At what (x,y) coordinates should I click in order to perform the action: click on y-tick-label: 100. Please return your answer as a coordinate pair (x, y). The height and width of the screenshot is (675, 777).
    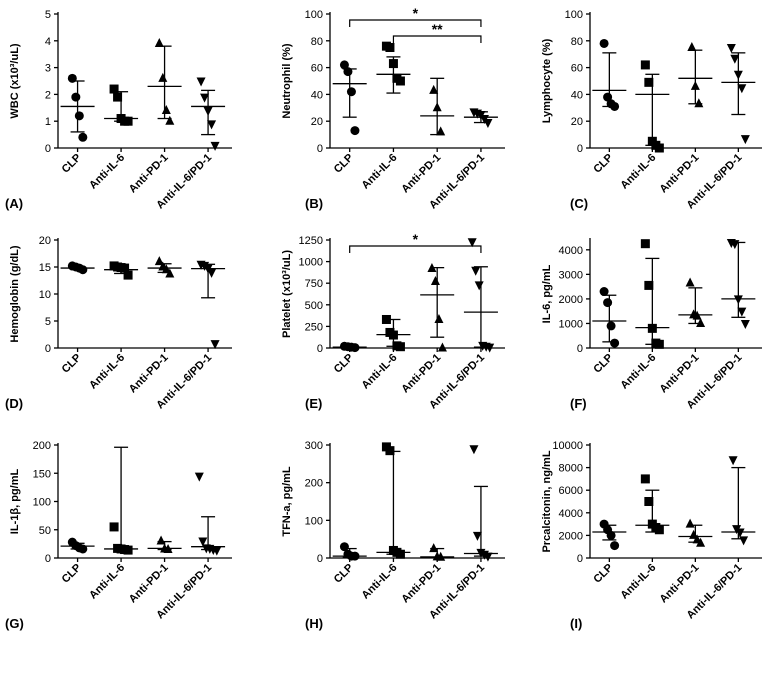
    Looking at the image, I should click on (314, 521).